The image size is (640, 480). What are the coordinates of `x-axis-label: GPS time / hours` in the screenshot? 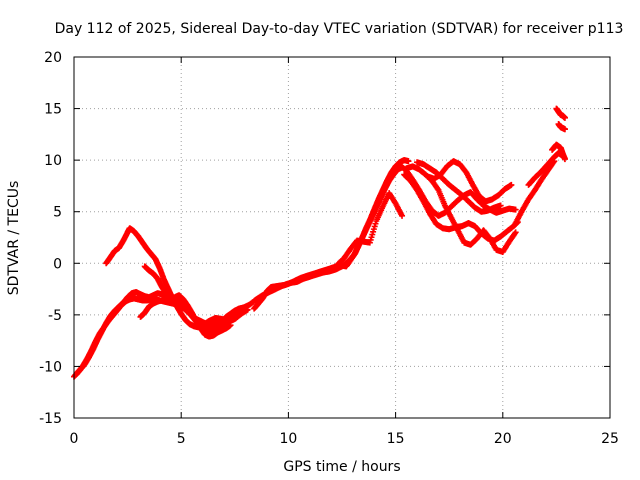 It's located at (341, 467).